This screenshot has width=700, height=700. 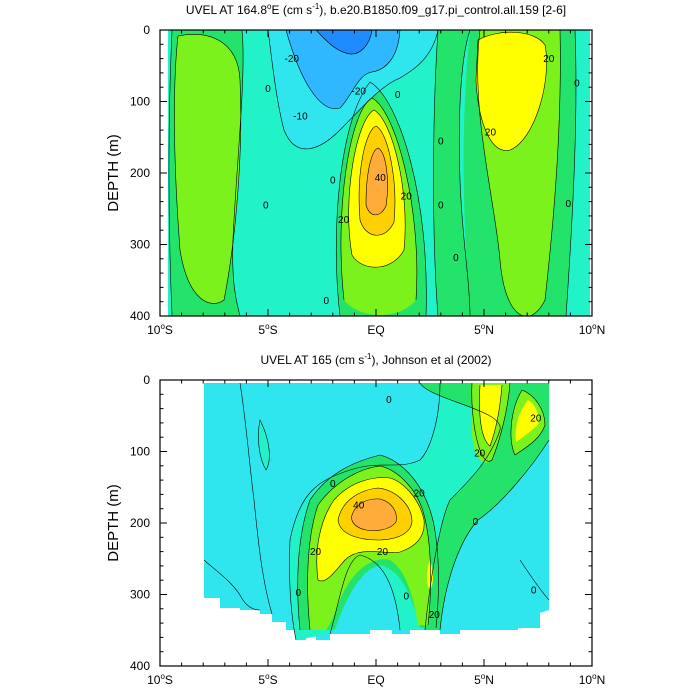 What do you see at coordinates (343, 69) in the screenshot?
I see `contour-band-minus20-to-minus10` at bounding box center [343, 69].